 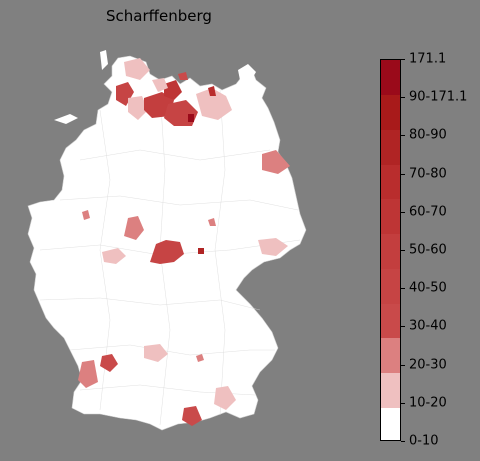 I want to click on legend-tick-label: 90-171.1, so click(x=438, y=97).